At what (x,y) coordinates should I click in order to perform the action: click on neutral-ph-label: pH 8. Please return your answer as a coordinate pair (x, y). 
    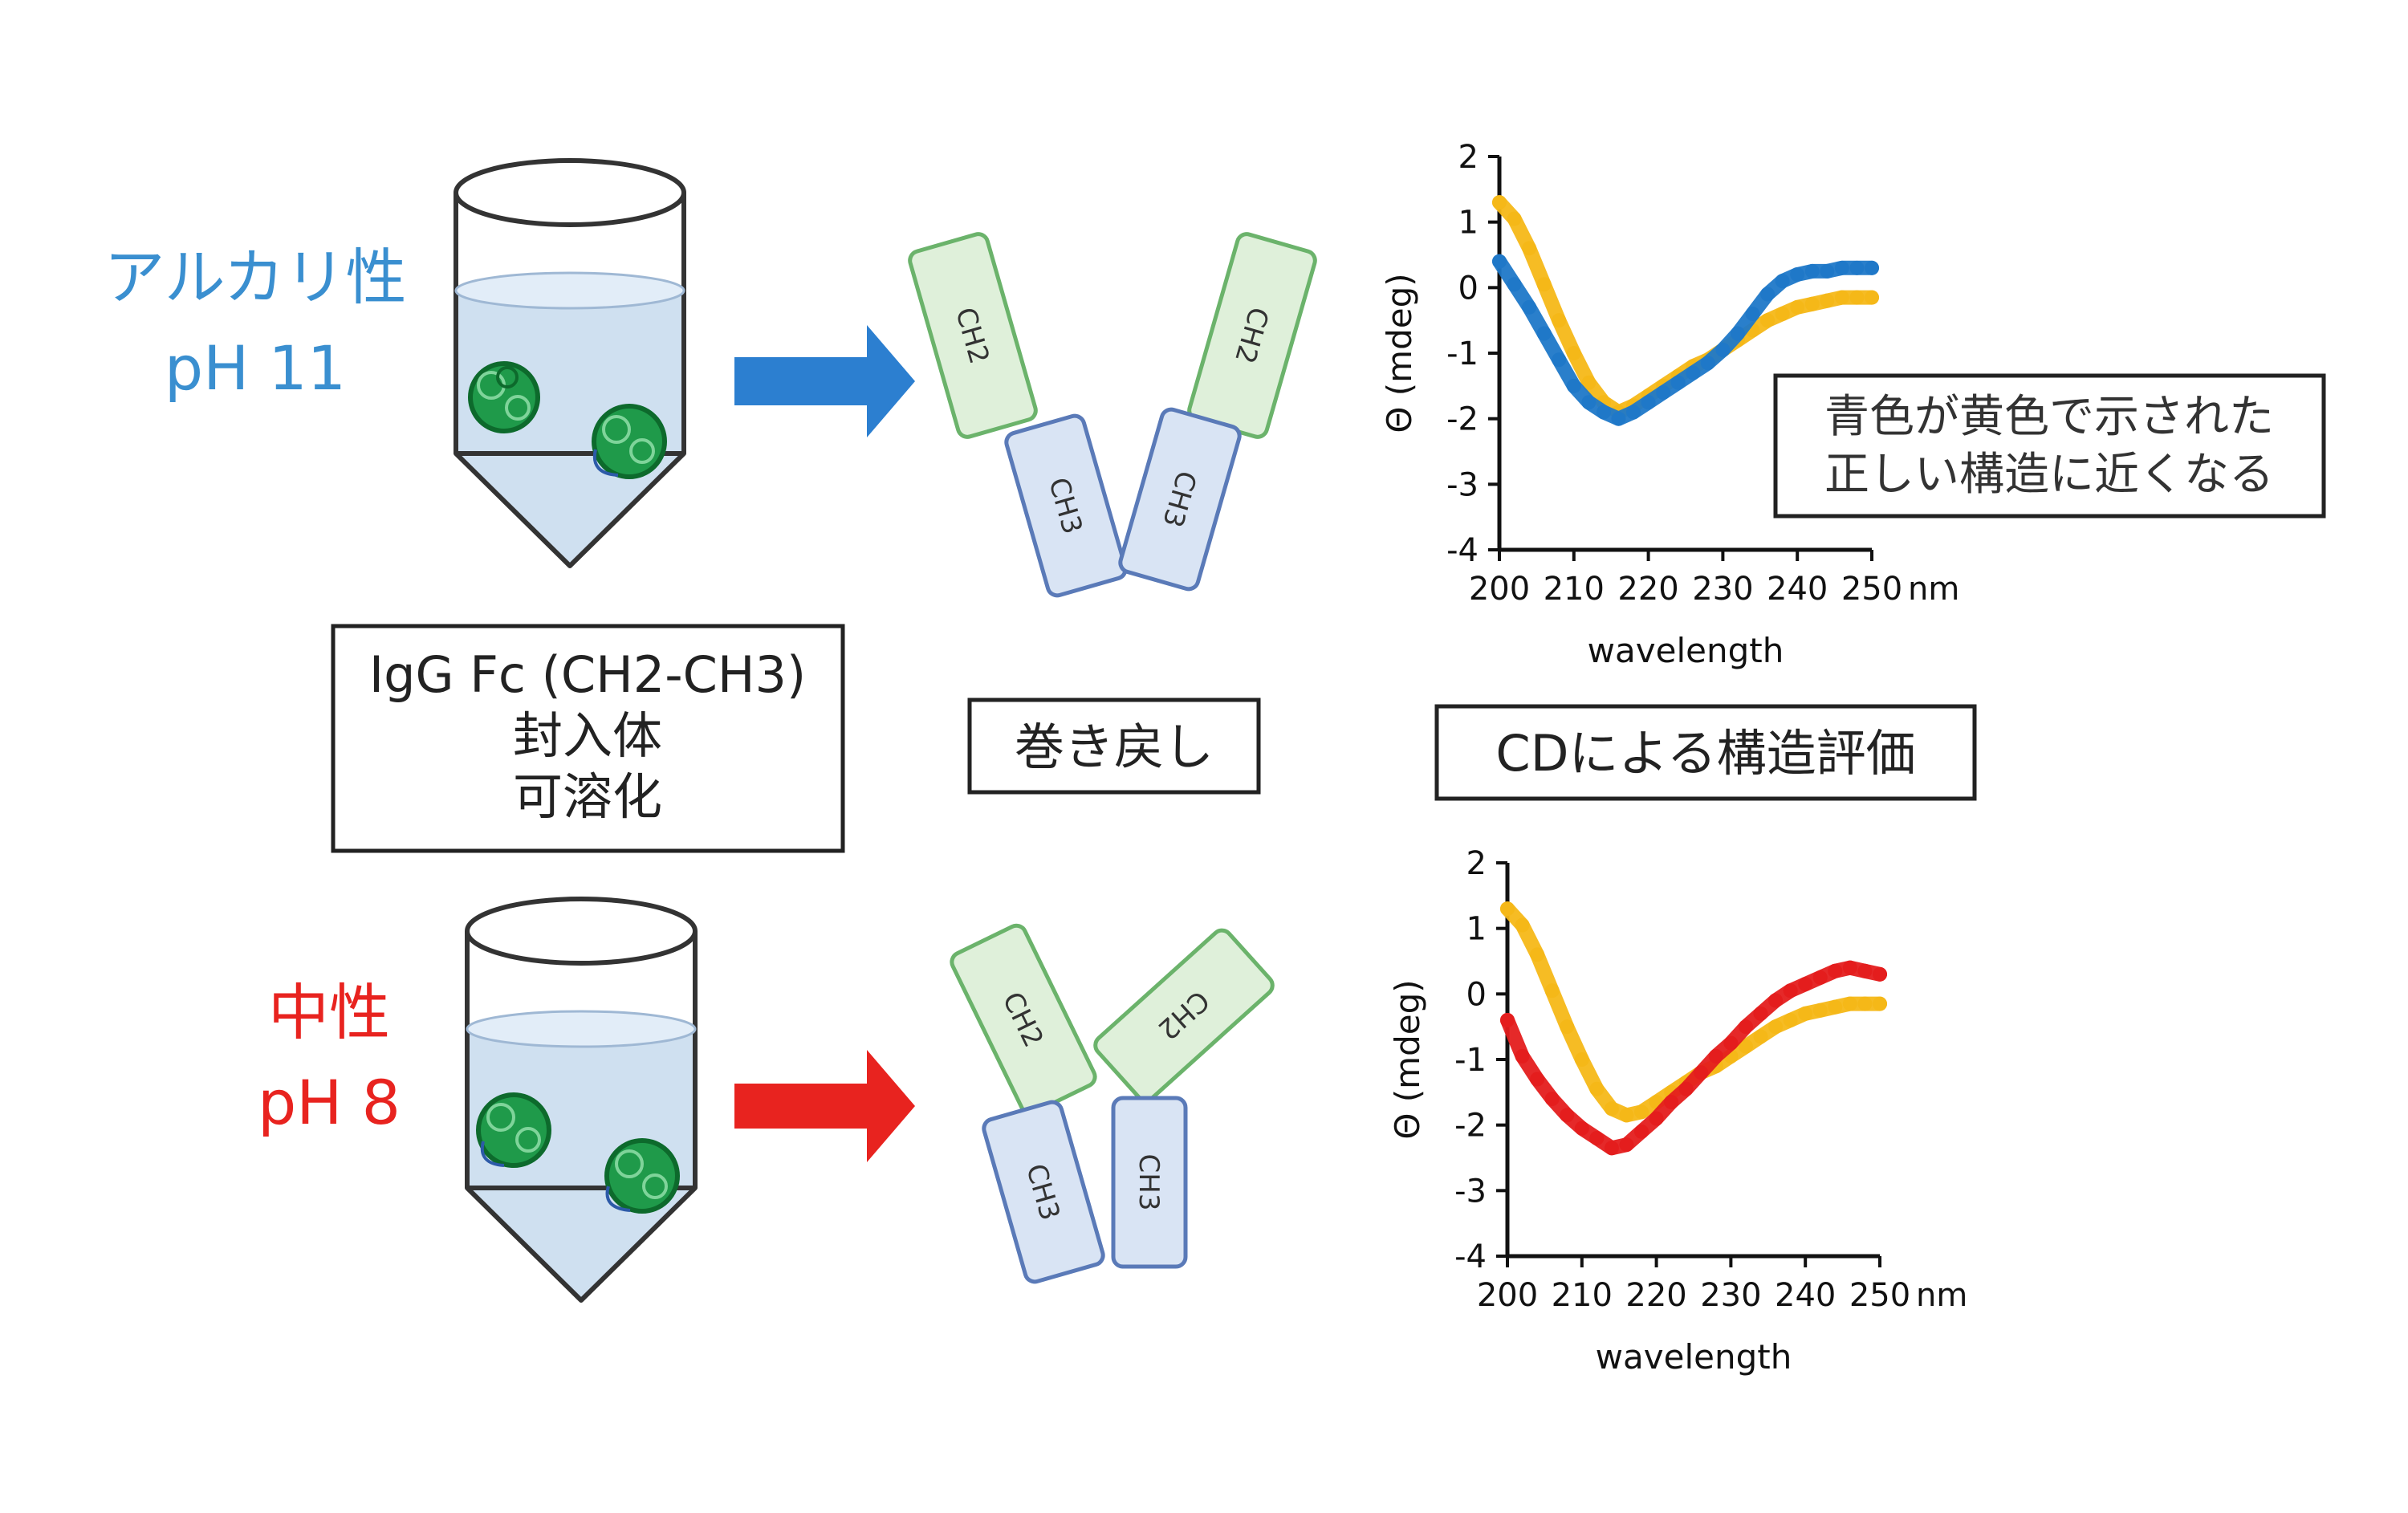
    Looking at the image, I should click on (329, 1102).